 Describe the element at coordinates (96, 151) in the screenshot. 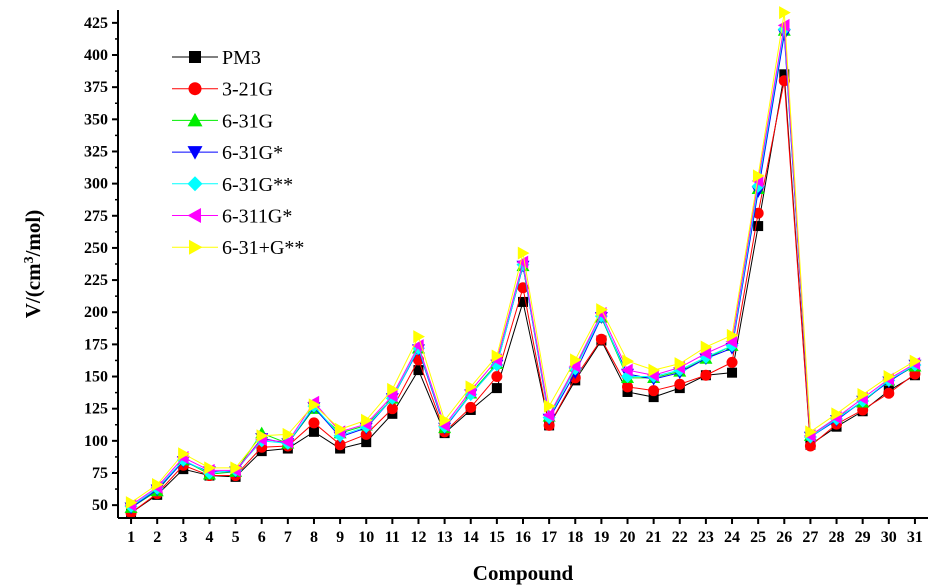

I see `y-tick-label: 325` at that location.